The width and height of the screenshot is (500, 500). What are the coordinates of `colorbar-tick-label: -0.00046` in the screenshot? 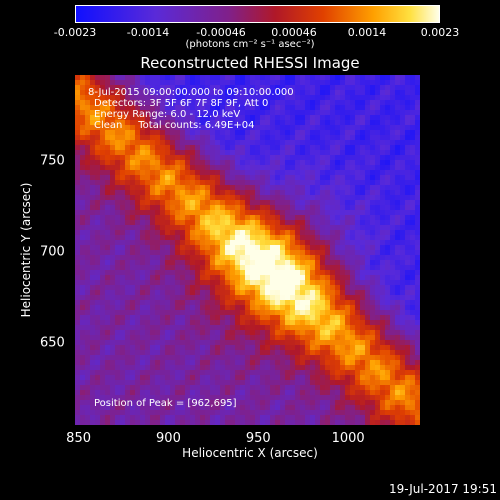 It's located at (221, 32).